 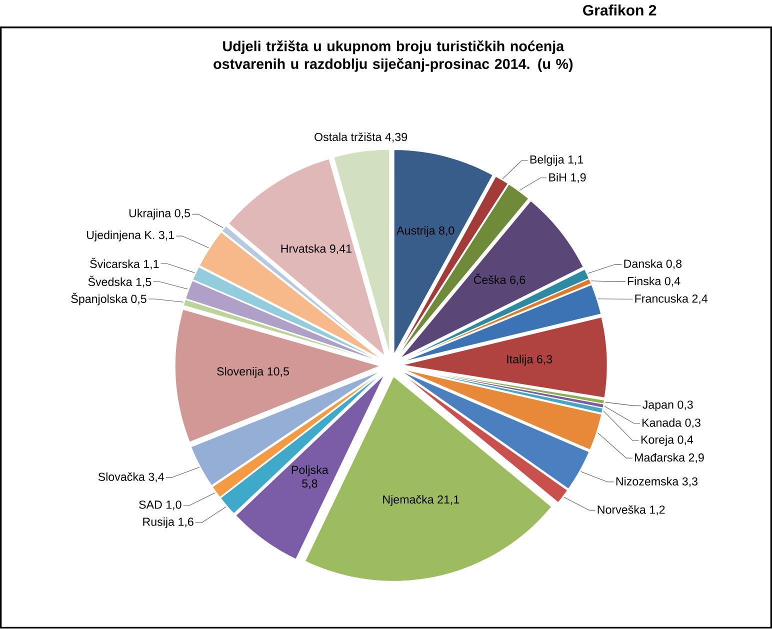 I want to click on slice-label: Finska, so click(x=645, y=281).